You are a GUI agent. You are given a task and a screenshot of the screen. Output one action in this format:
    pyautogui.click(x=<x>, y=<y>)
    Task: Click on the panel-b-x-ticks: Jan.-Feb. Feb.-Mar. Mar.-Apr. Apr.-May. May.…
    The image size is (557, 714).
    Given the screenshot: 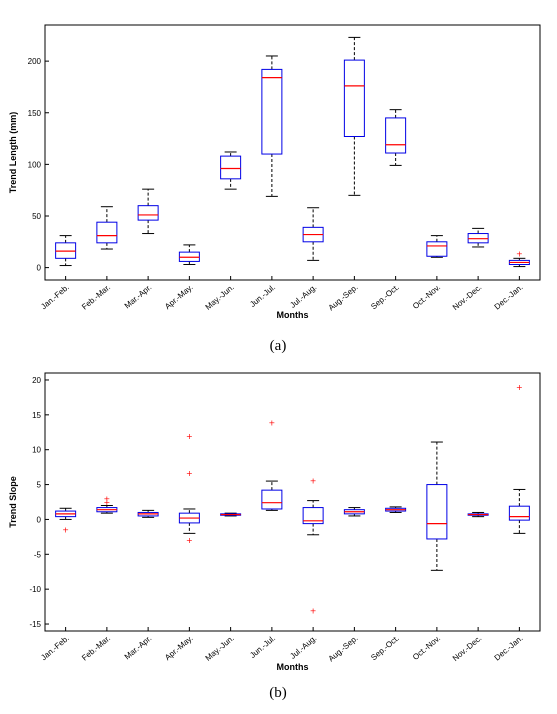 What is the action you would take?
    pyautogui.click(x=282, y=645)
    